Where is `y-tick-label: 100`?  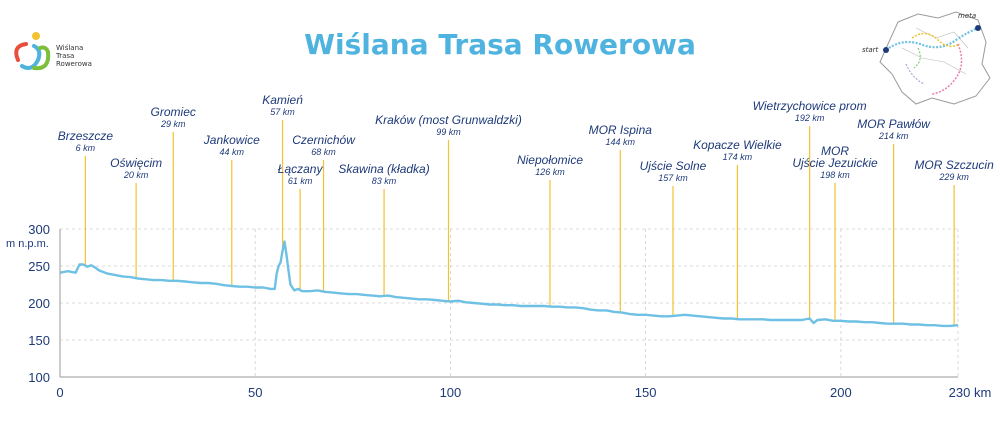
y-tick-label: 100 is located at coordinates (39, 377).